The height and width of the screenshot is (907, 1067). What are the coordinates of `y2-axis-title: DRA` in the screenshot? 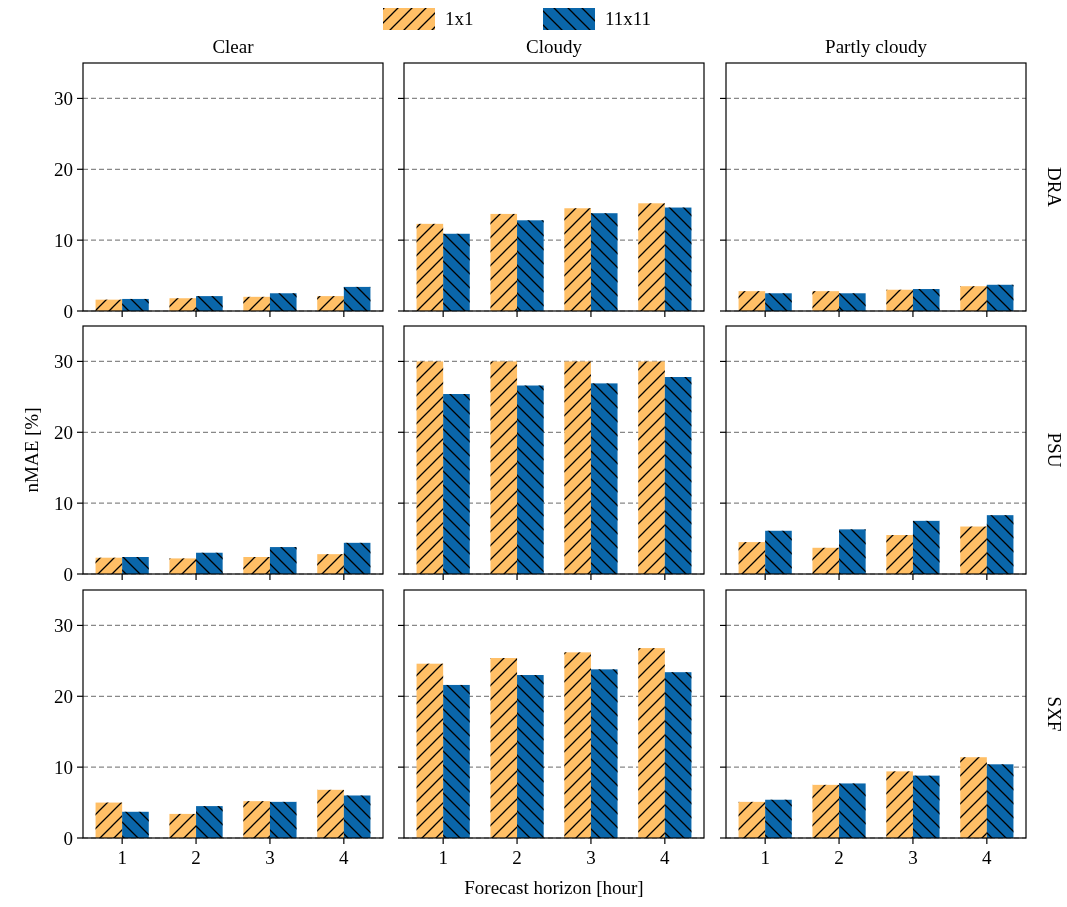 It's located at (1054, 187).